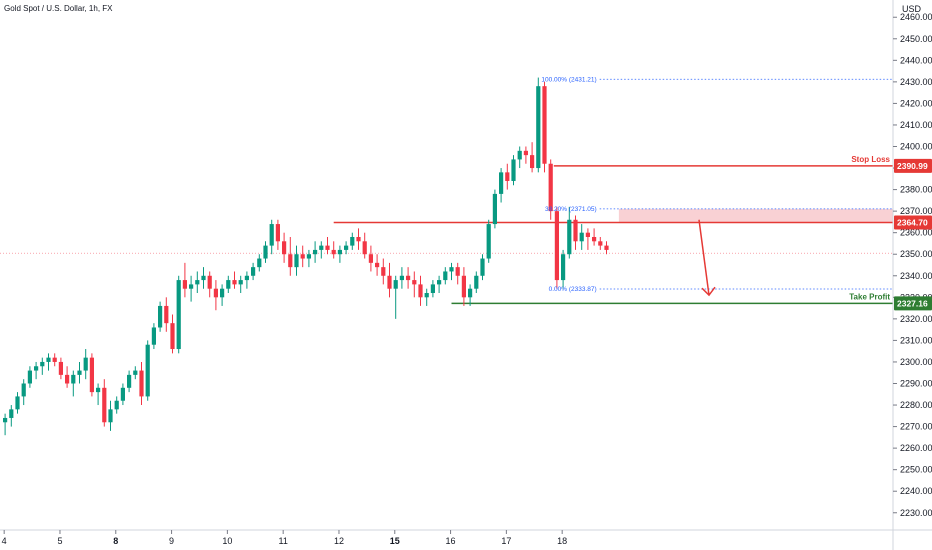 The height and width of the screenshot is (550, 932). What do you see at coordinates (916, 340) in the screenshot?
I see `price-tick-label: 2310.00` at bounding box center [916, 340].